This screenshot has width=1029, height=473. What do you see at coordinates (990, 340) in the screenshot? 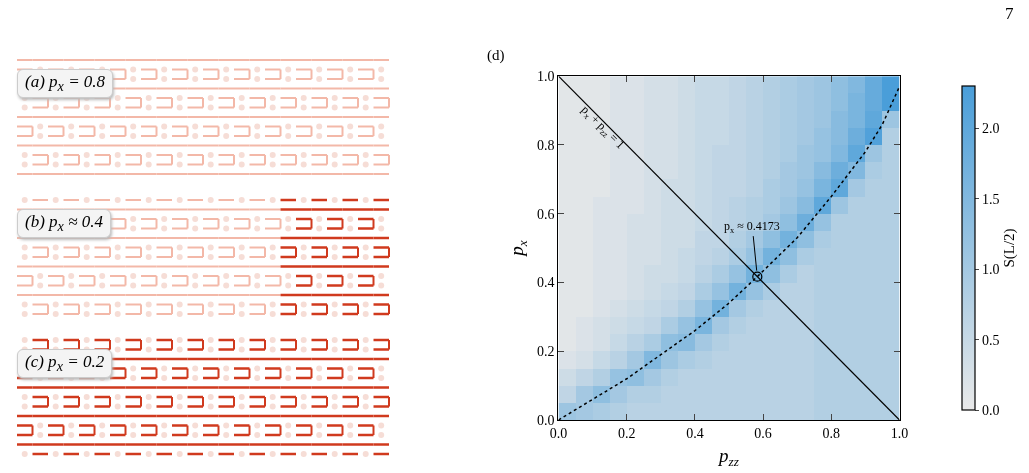
I see `color-bar-label: 0.5` at bounding box center [990, 340].